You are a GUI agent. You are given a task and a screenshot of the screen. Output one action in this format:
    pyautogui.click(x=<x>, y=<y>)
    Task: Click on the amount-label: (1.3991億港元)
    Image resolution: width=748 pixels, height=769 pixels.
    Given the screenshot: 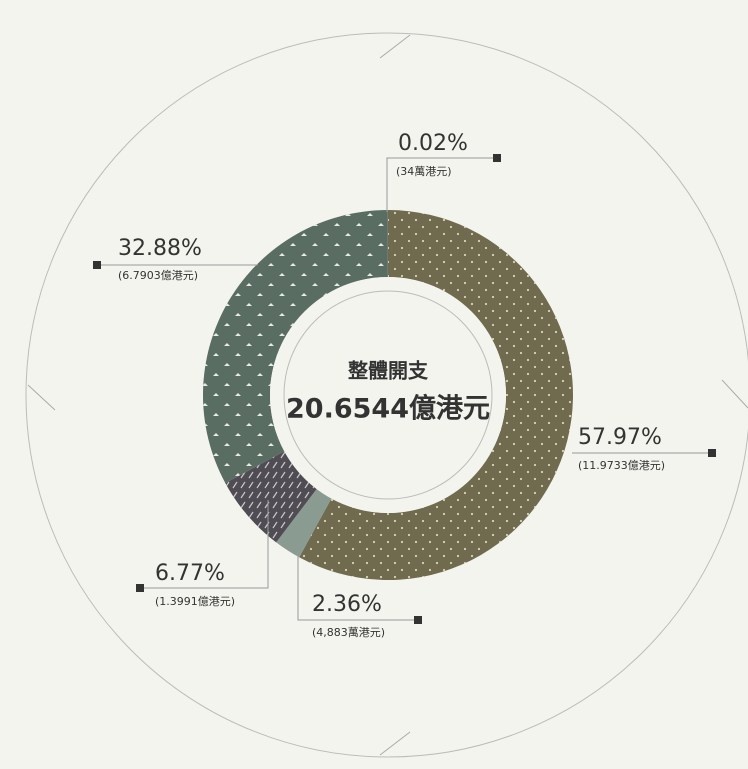 What is the action you would take?
    pyautogui.click(x=195, y=601)
    